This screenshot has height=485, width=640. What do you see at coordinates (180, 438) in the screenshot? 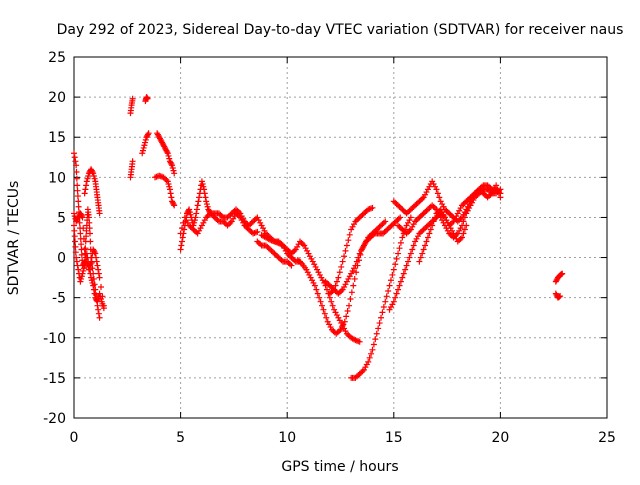
I see `x-tick-label: 5` at bounding box center [180, 438].